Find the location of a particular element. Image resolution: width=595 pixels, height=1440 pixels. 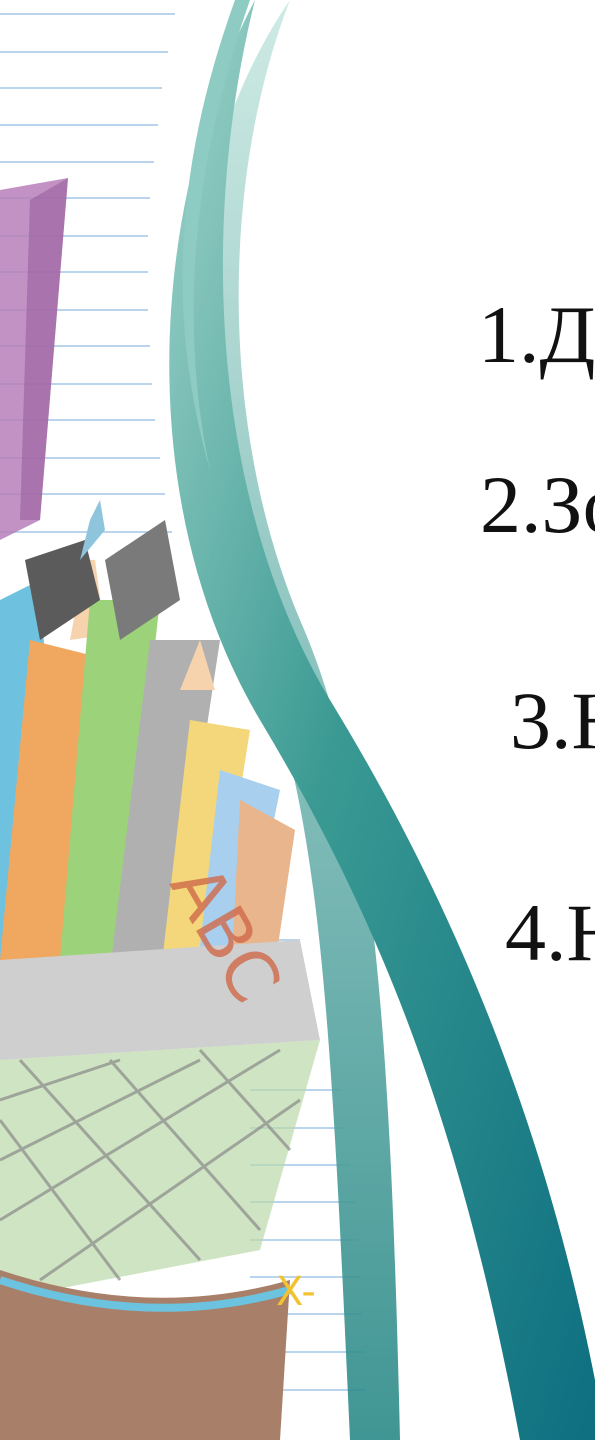

ruler is located at coordinates (34, 359).